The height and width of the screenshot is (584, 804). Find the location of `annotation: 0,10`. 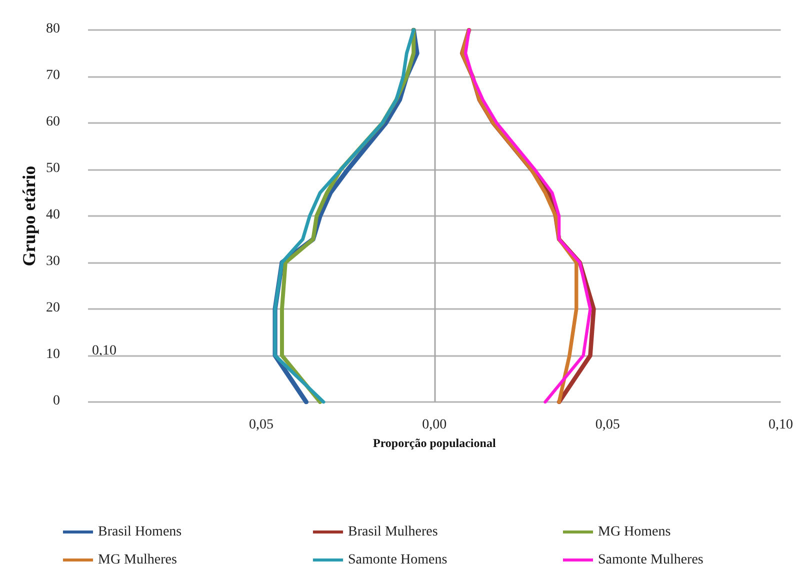

annotation: 0,10 is located at coordinates (104, 351).